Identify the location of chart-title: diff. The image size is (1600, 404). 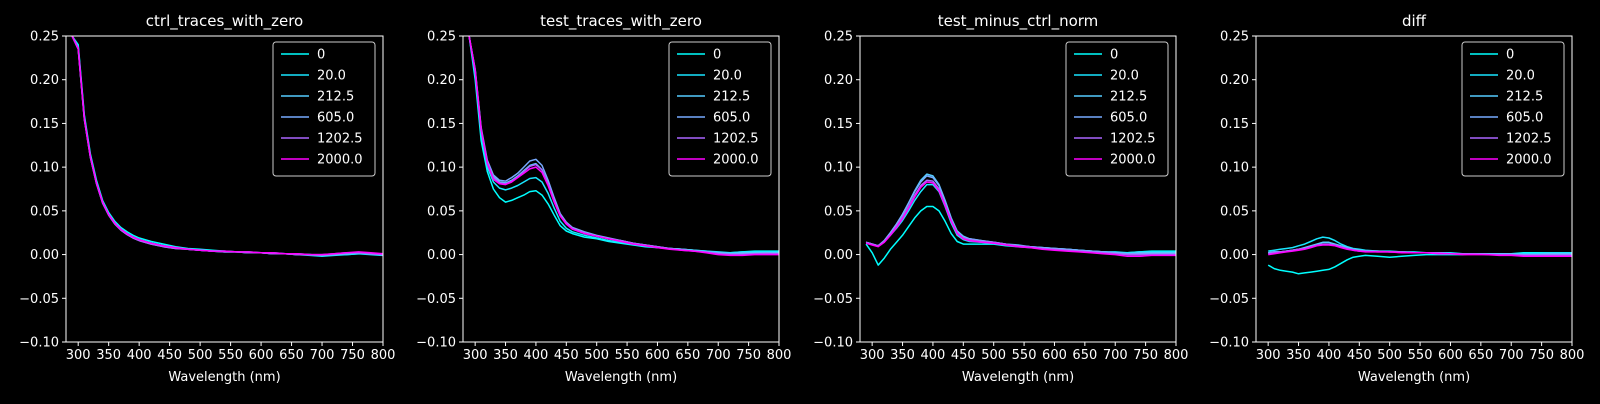
(1414, 21).